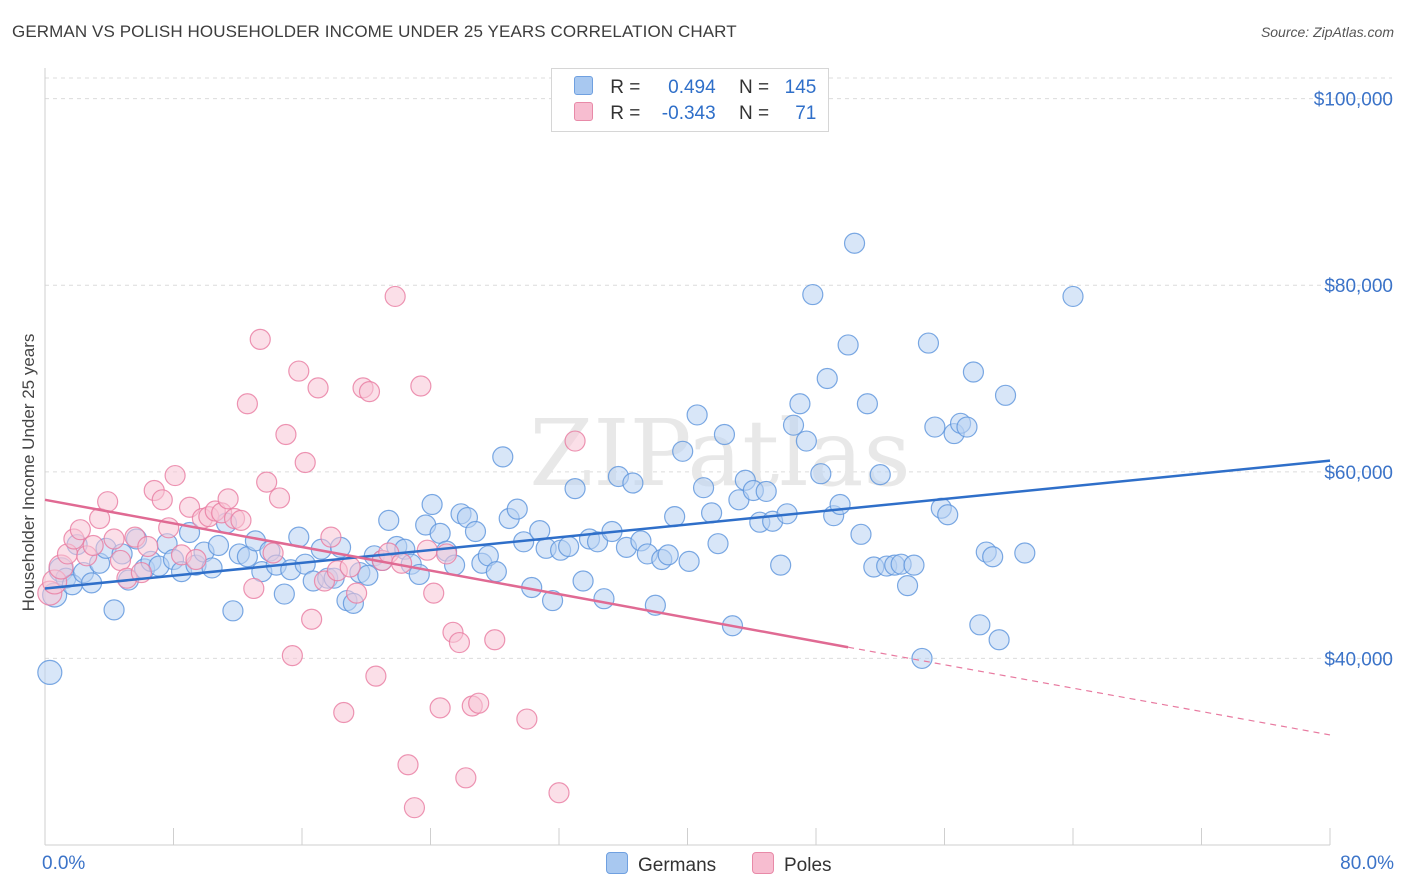  Describe the element at coordinates (1367, 863) in the screenshot. I see `x-tick-label-max: 80.0%` at that location.